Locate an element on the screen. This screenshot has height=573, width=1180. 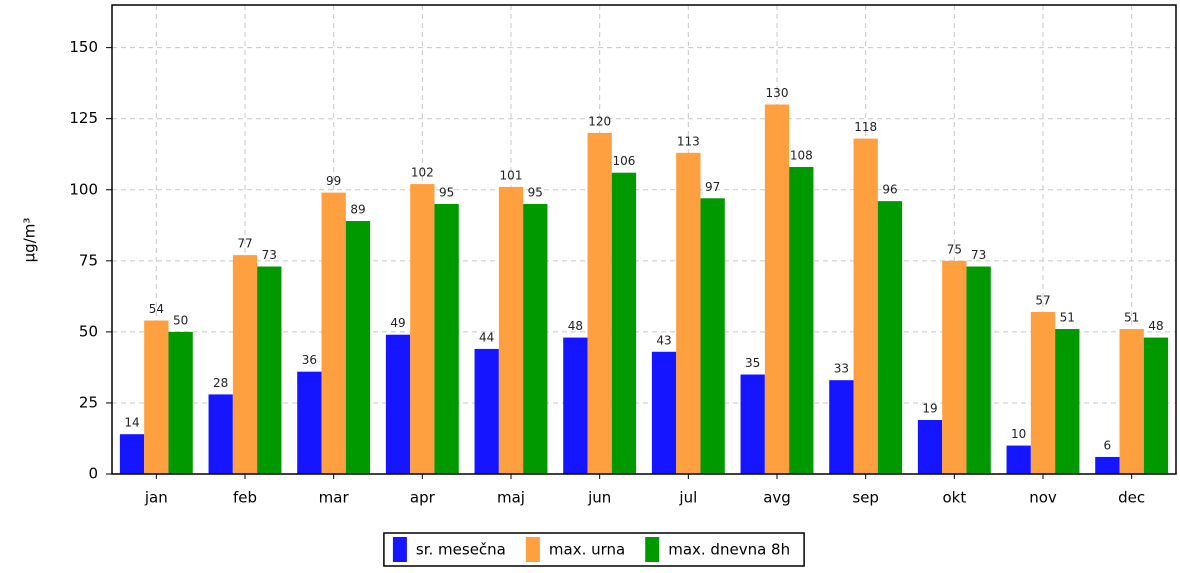
y-tick-label: 0 is located at coordinates (93, 474).